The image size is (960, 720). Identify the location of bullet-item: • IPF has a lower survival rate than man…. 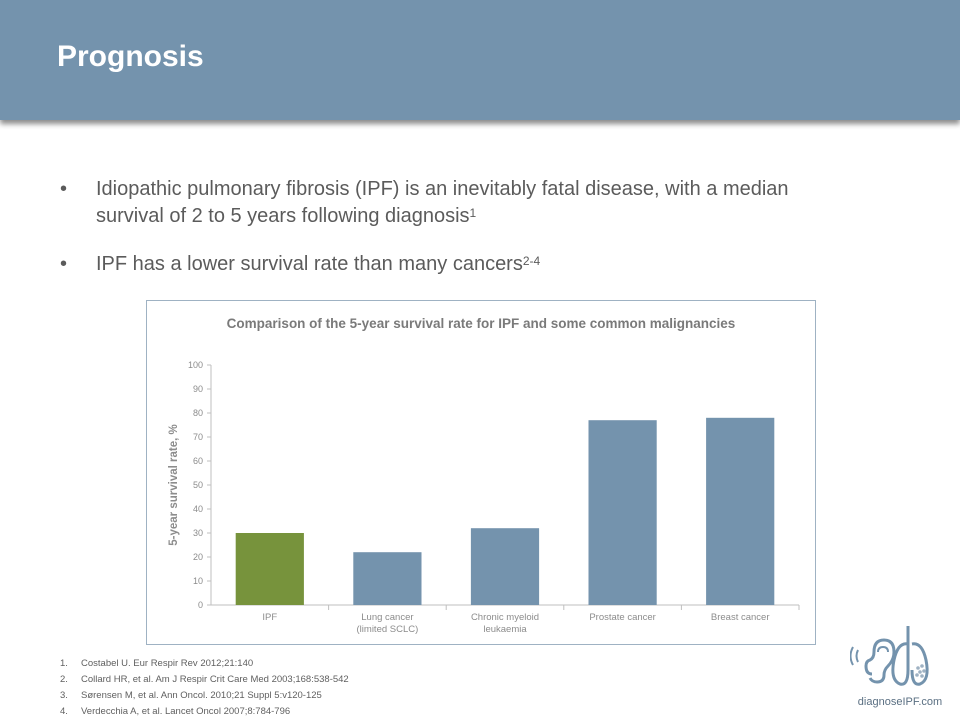
(440, 264).